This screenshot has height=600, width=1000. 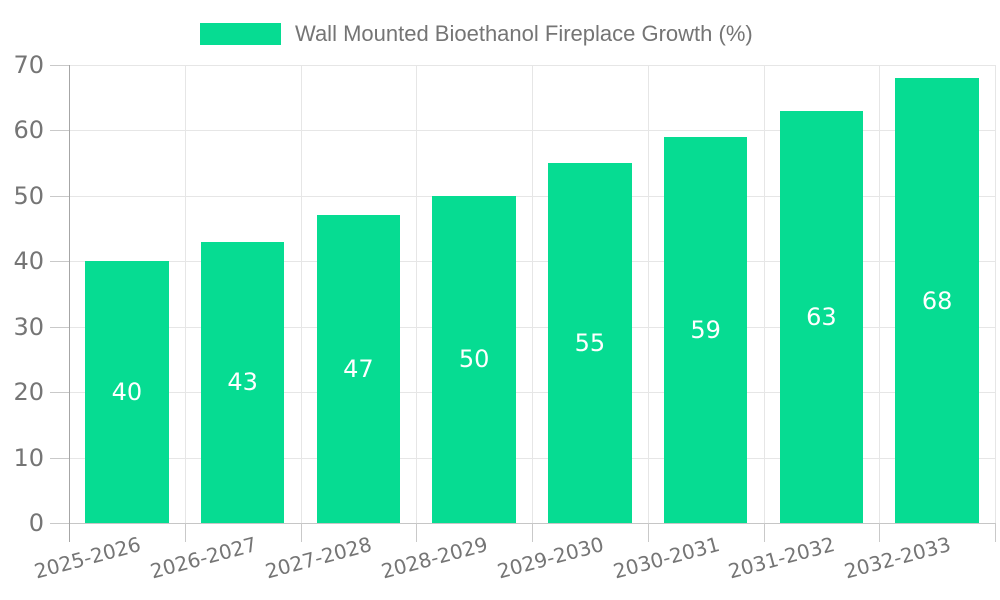 I want to click on y-axis-label: 30, so click(x=28, y=326).